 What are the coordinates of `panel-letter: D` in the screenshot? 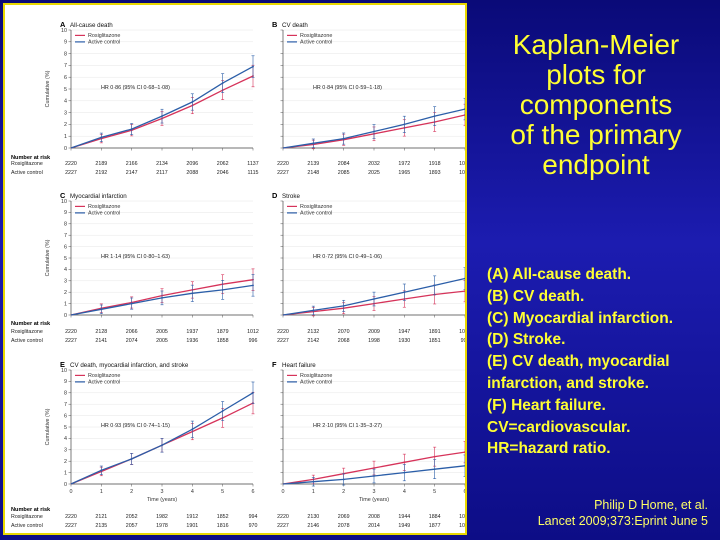 It's located at (275, 195).